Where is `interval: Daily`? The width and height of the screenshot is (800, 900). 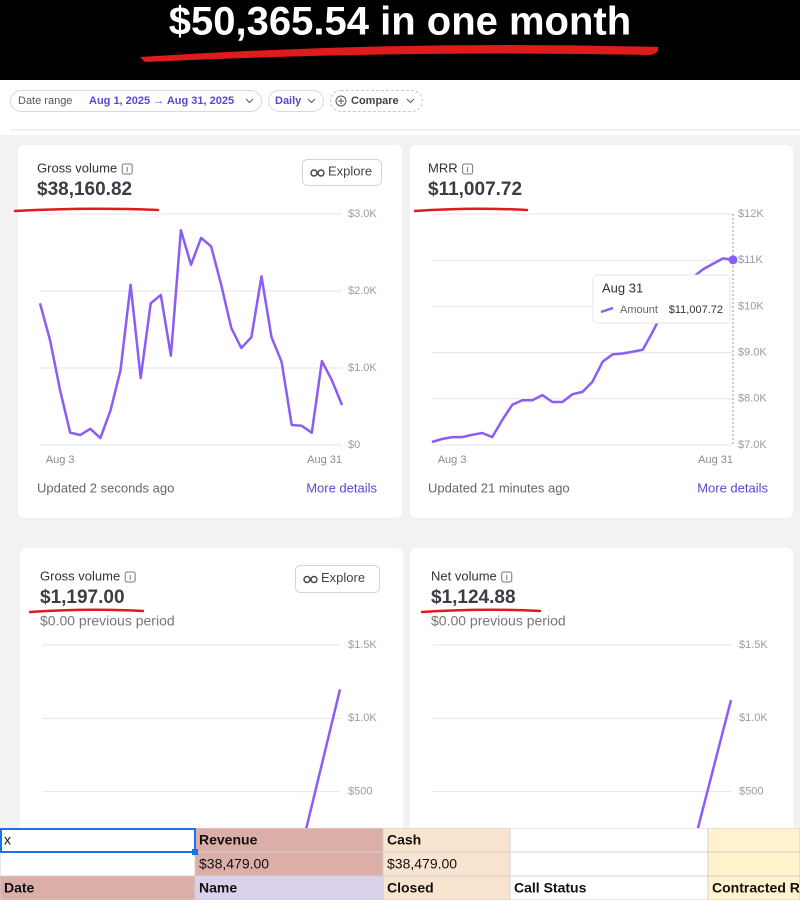 interval: Daily is located at coordinates (288, 101).